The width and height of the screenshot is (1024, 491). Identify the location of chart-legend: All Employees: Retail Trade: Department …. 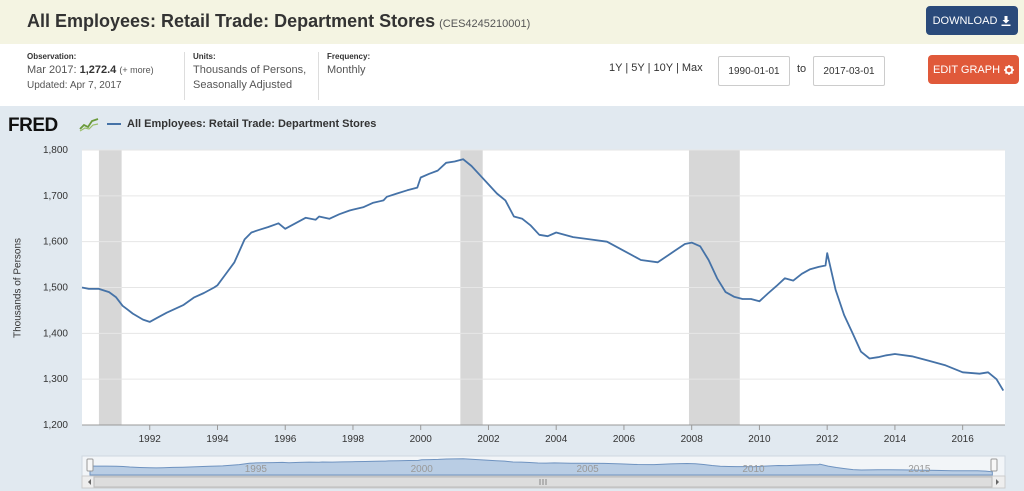
(241, 124).